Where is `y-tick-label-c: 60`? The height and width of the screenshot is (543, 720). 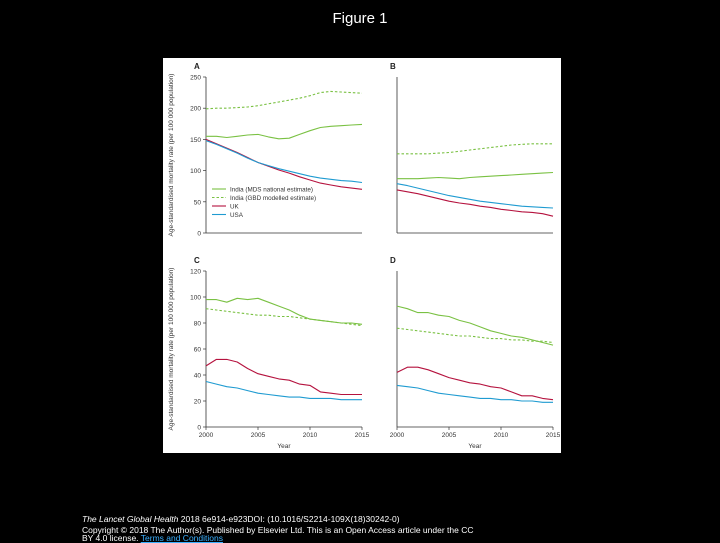
y-tick-label-c: 60 is located at coordinates (198, 350).